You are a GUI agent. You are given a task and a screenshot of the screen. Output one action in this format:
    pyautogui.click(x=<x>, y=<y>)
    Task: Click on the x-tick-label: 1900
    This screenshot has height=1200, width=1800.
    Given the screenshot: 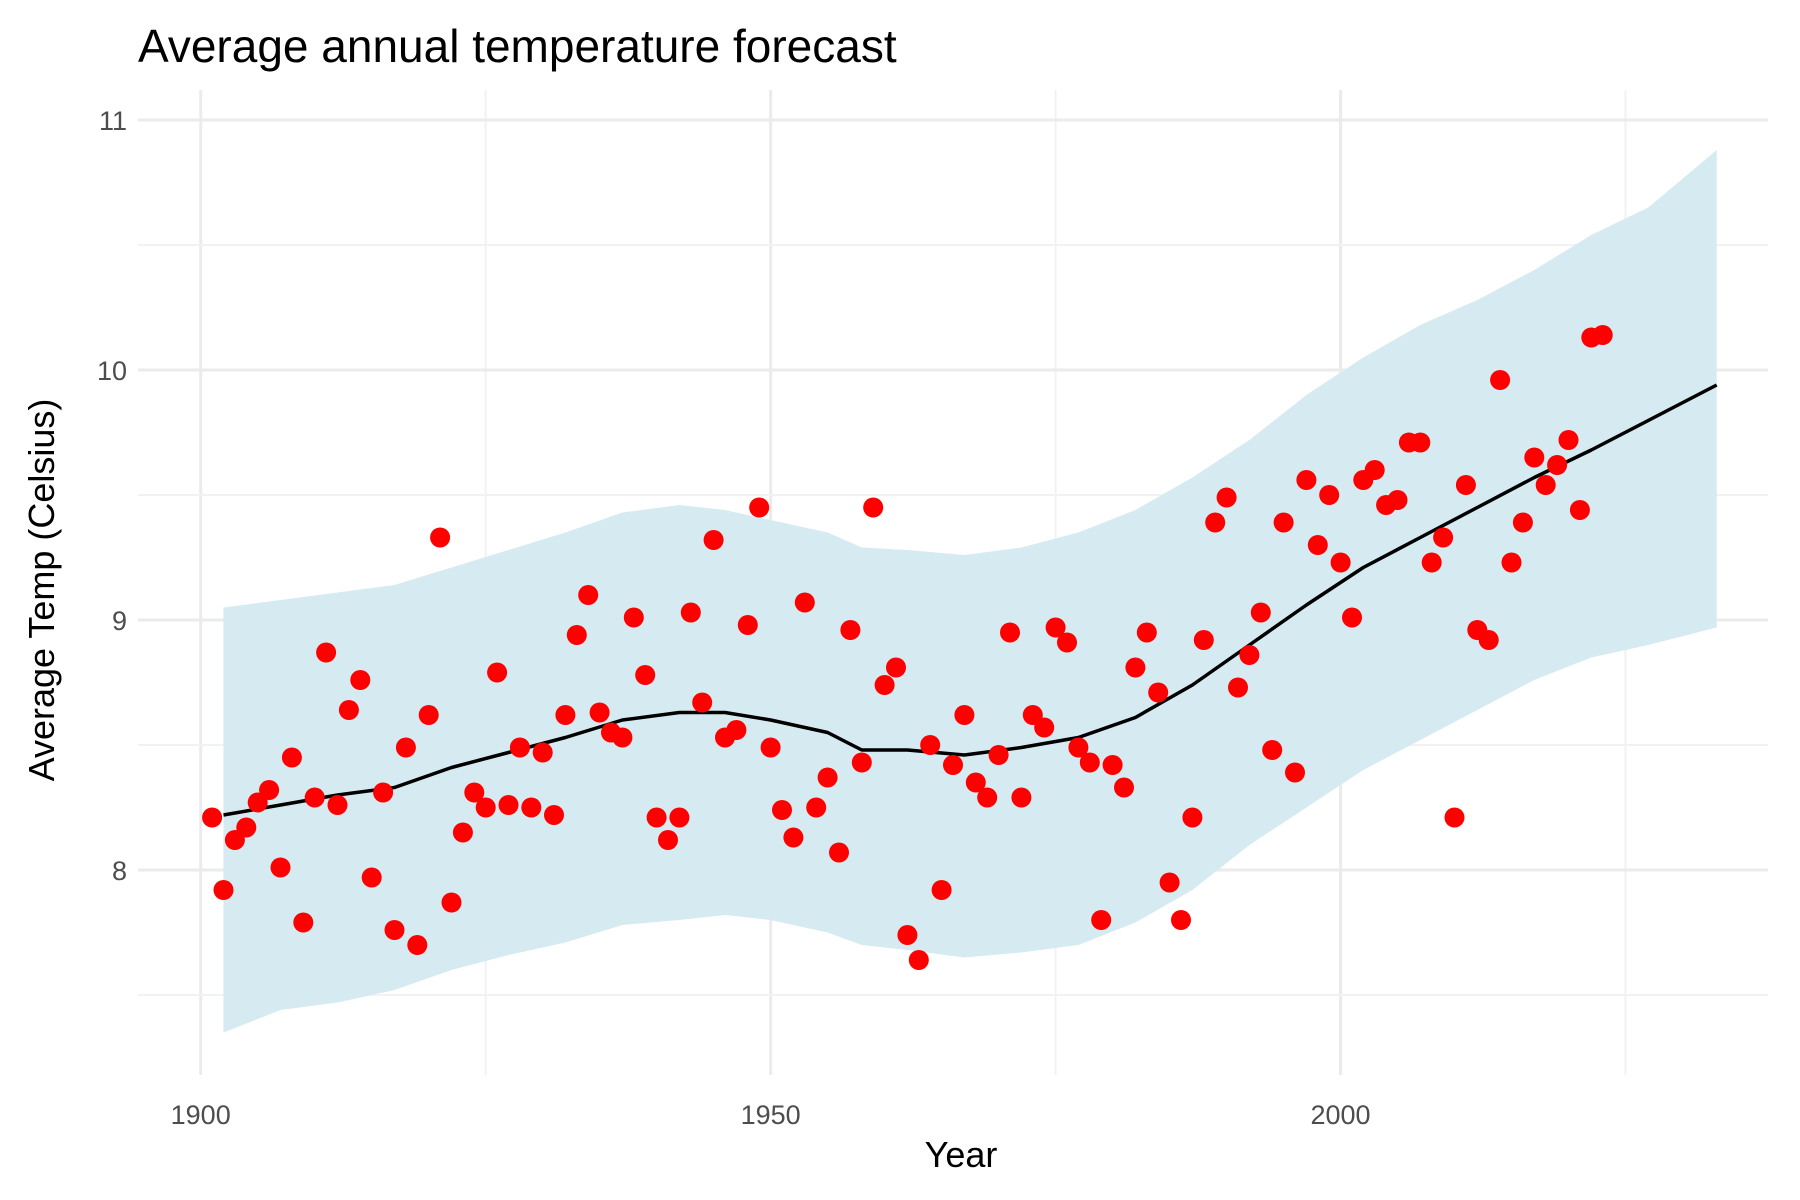 What is the action you would take?
    pyautogui.click(x=201, y=1115)
    